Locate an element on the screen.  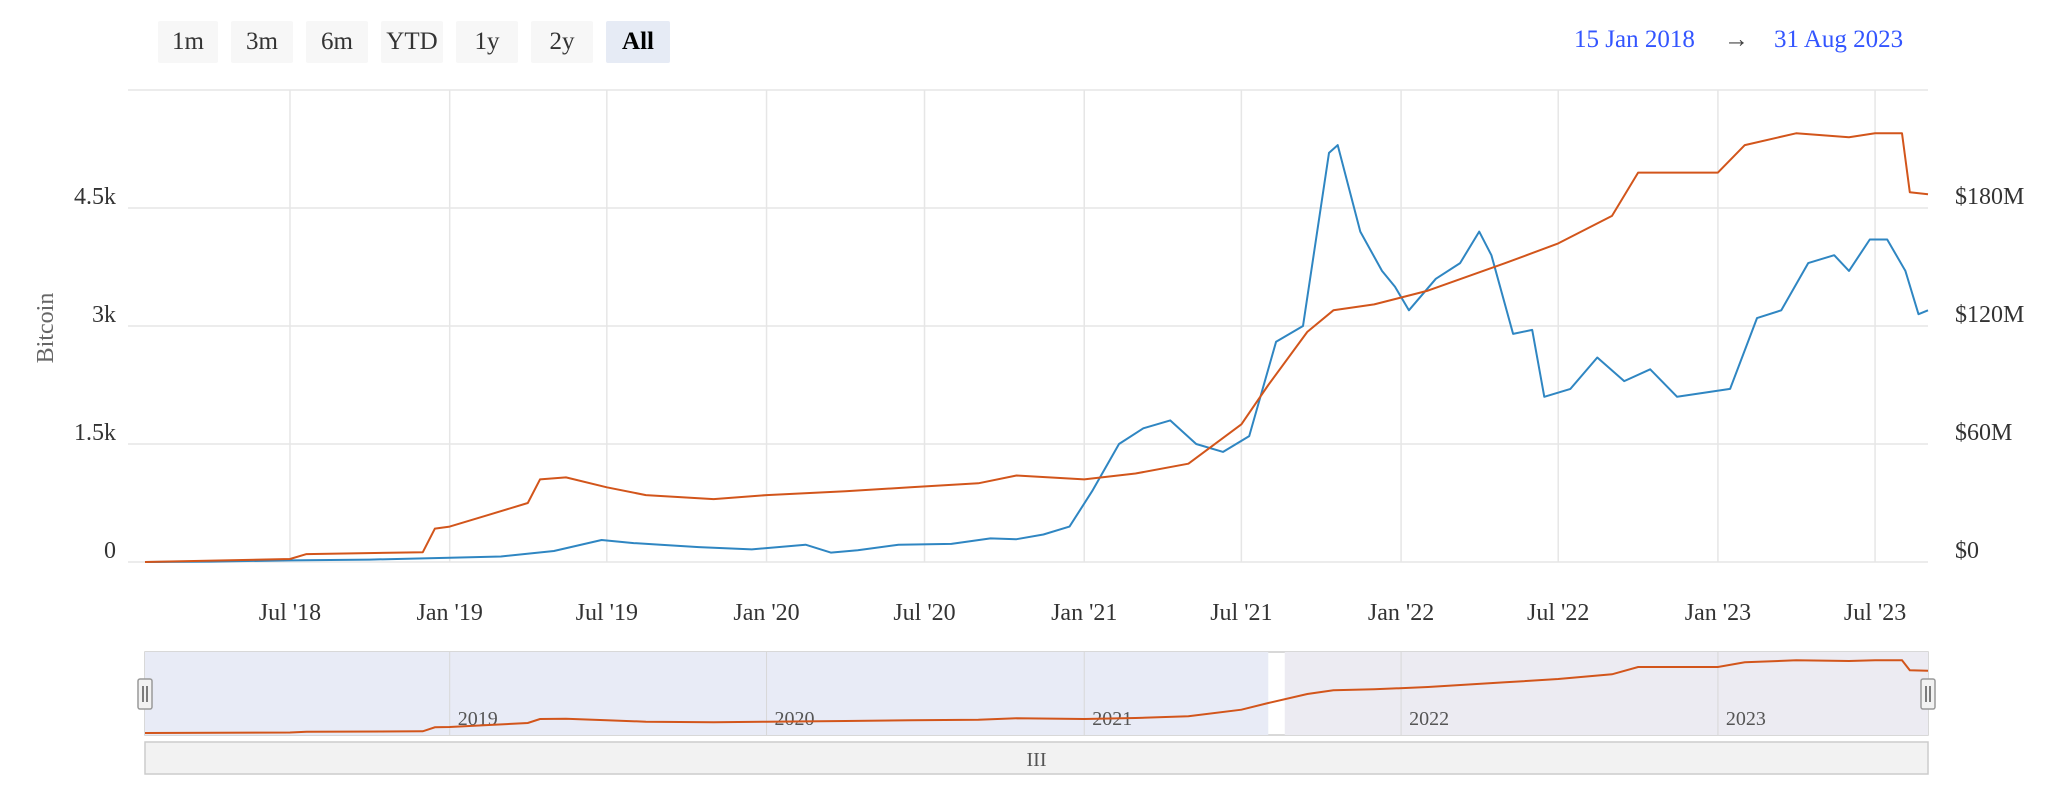
navigator: 2019 2020 2021 2022 2023 is located at coordinates (1036, 693).